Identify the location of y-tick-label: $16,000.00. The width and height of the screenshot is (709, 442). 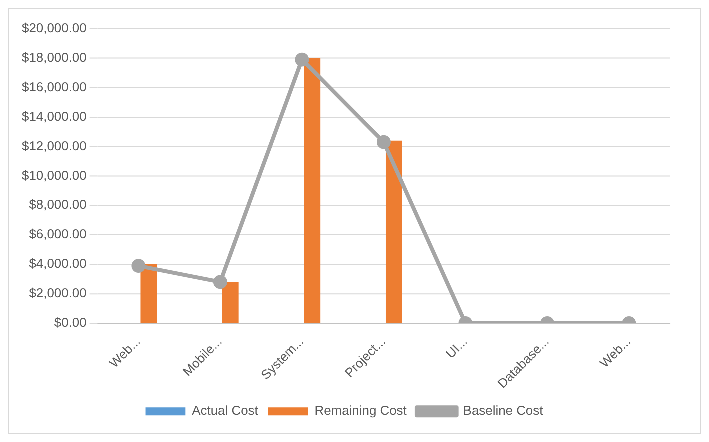
(54, 86).